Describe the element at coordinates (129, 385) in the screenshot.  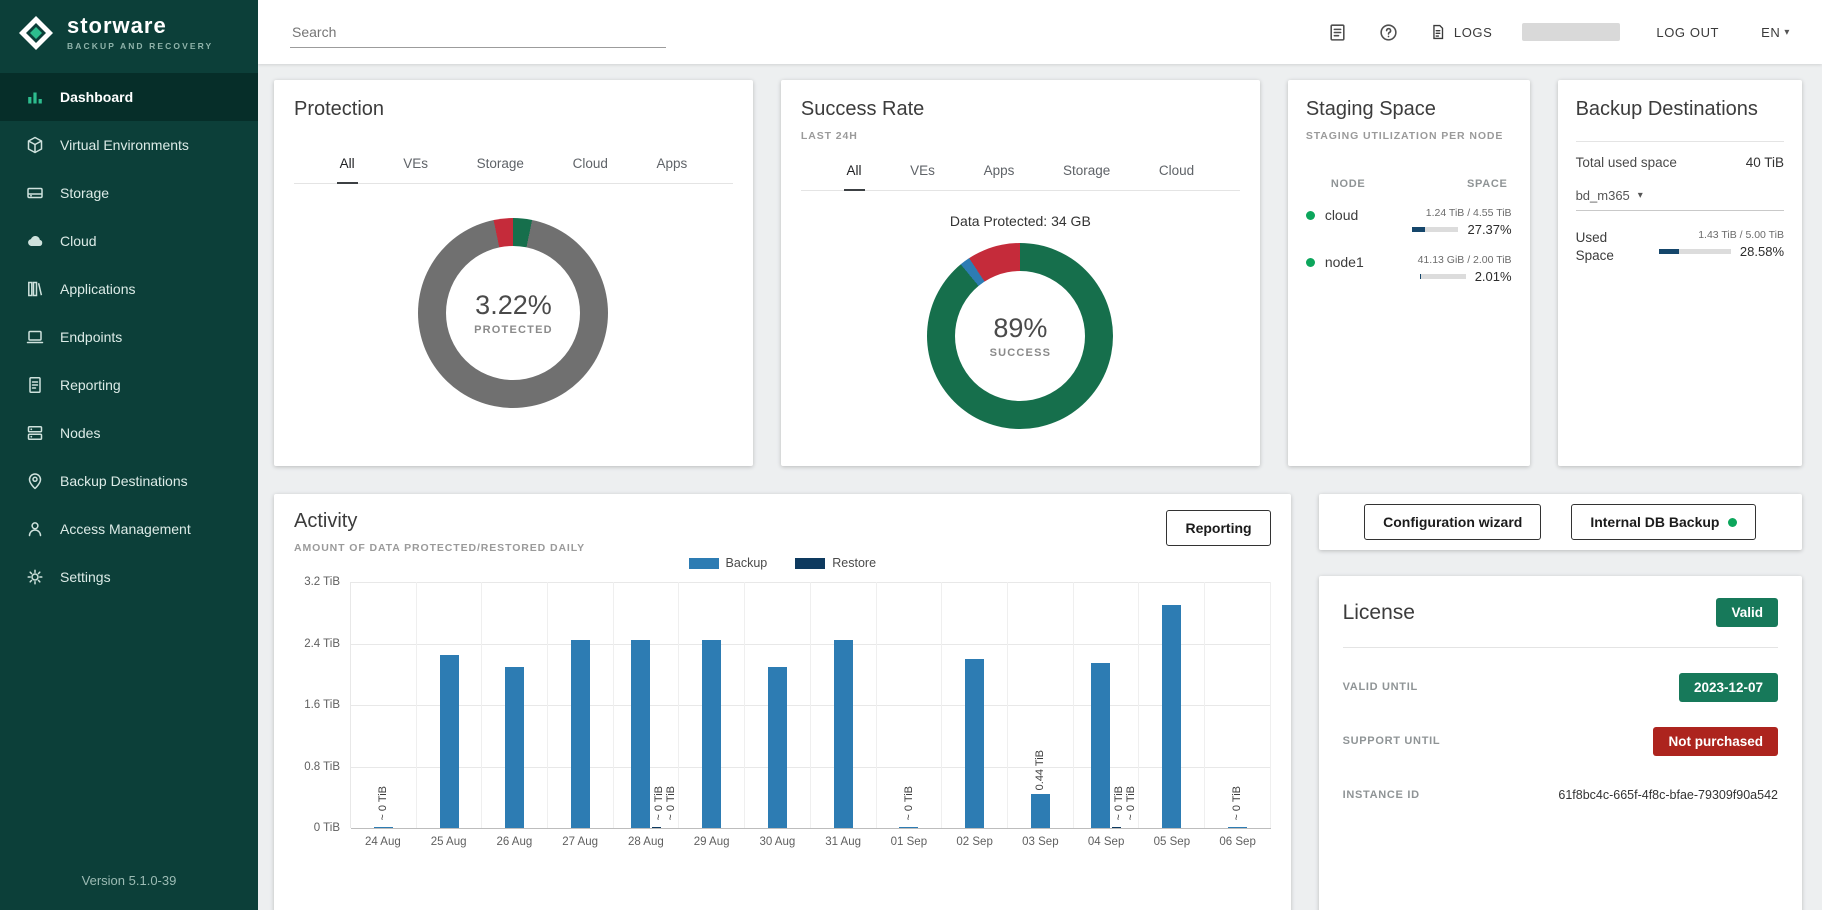
I see `sidebar-item-reporting: Reporting` at that location.